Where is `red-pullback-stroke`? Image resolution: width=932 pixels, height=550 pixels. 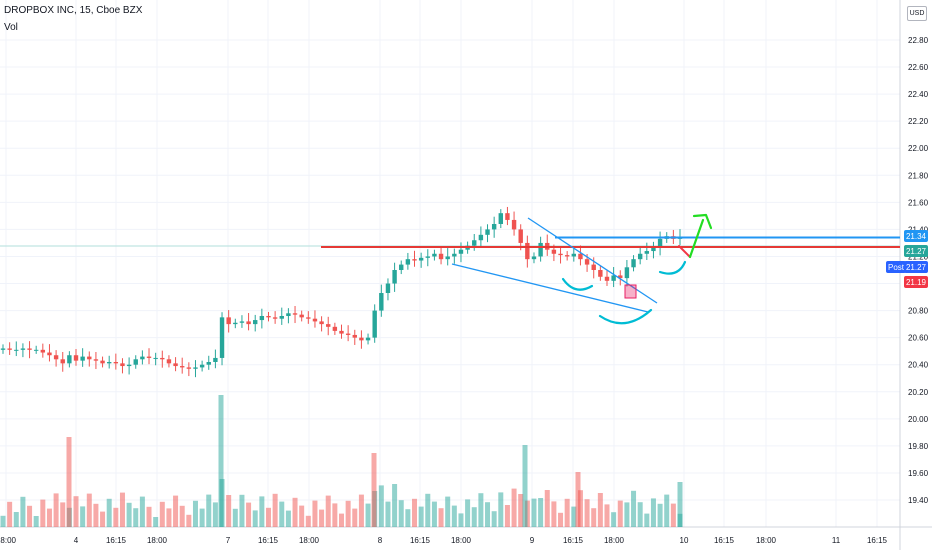 red-pullback-stroke is located at coordinates (684, 251).